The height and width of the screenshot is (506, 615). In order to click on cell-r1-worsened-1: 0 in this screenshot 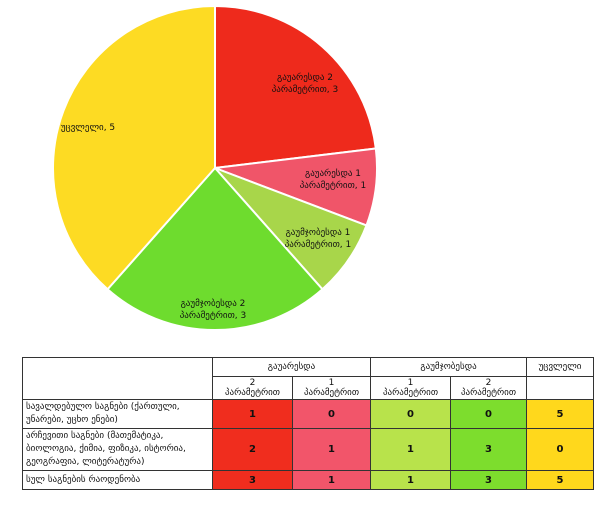, I will do `click(331, 414)`.